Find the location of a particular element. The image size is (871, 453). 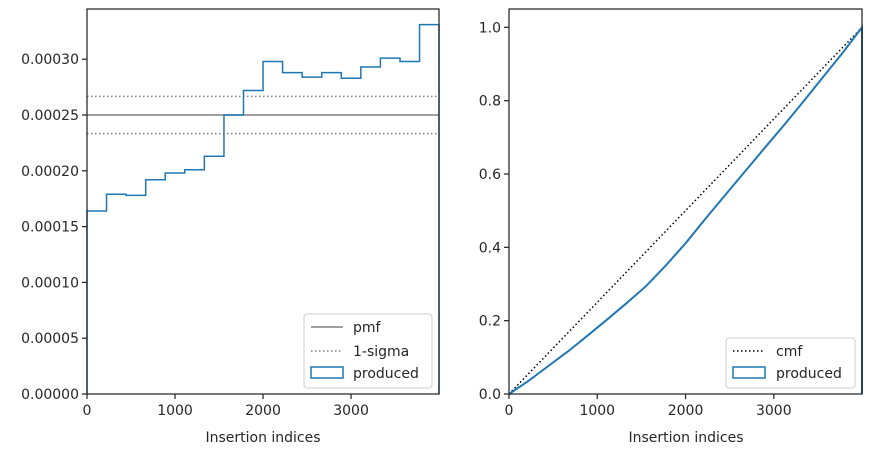

right-y-tick-label: 0.6 is located at coordinates (490, 175).